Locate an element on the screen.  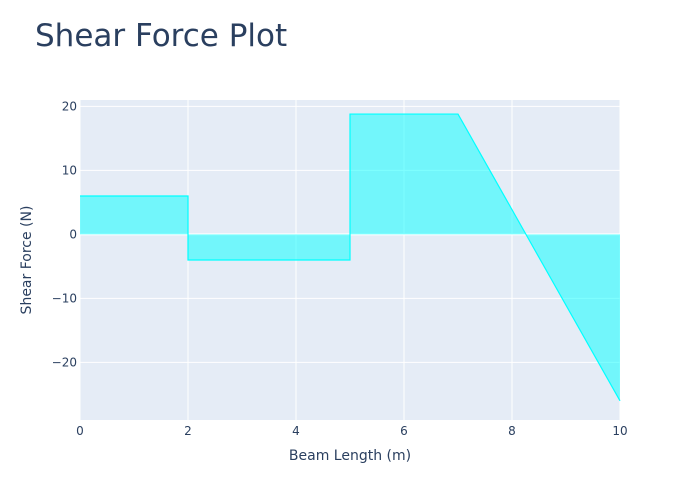
y-tick-label: −10 is located at coordinates (64, 298).